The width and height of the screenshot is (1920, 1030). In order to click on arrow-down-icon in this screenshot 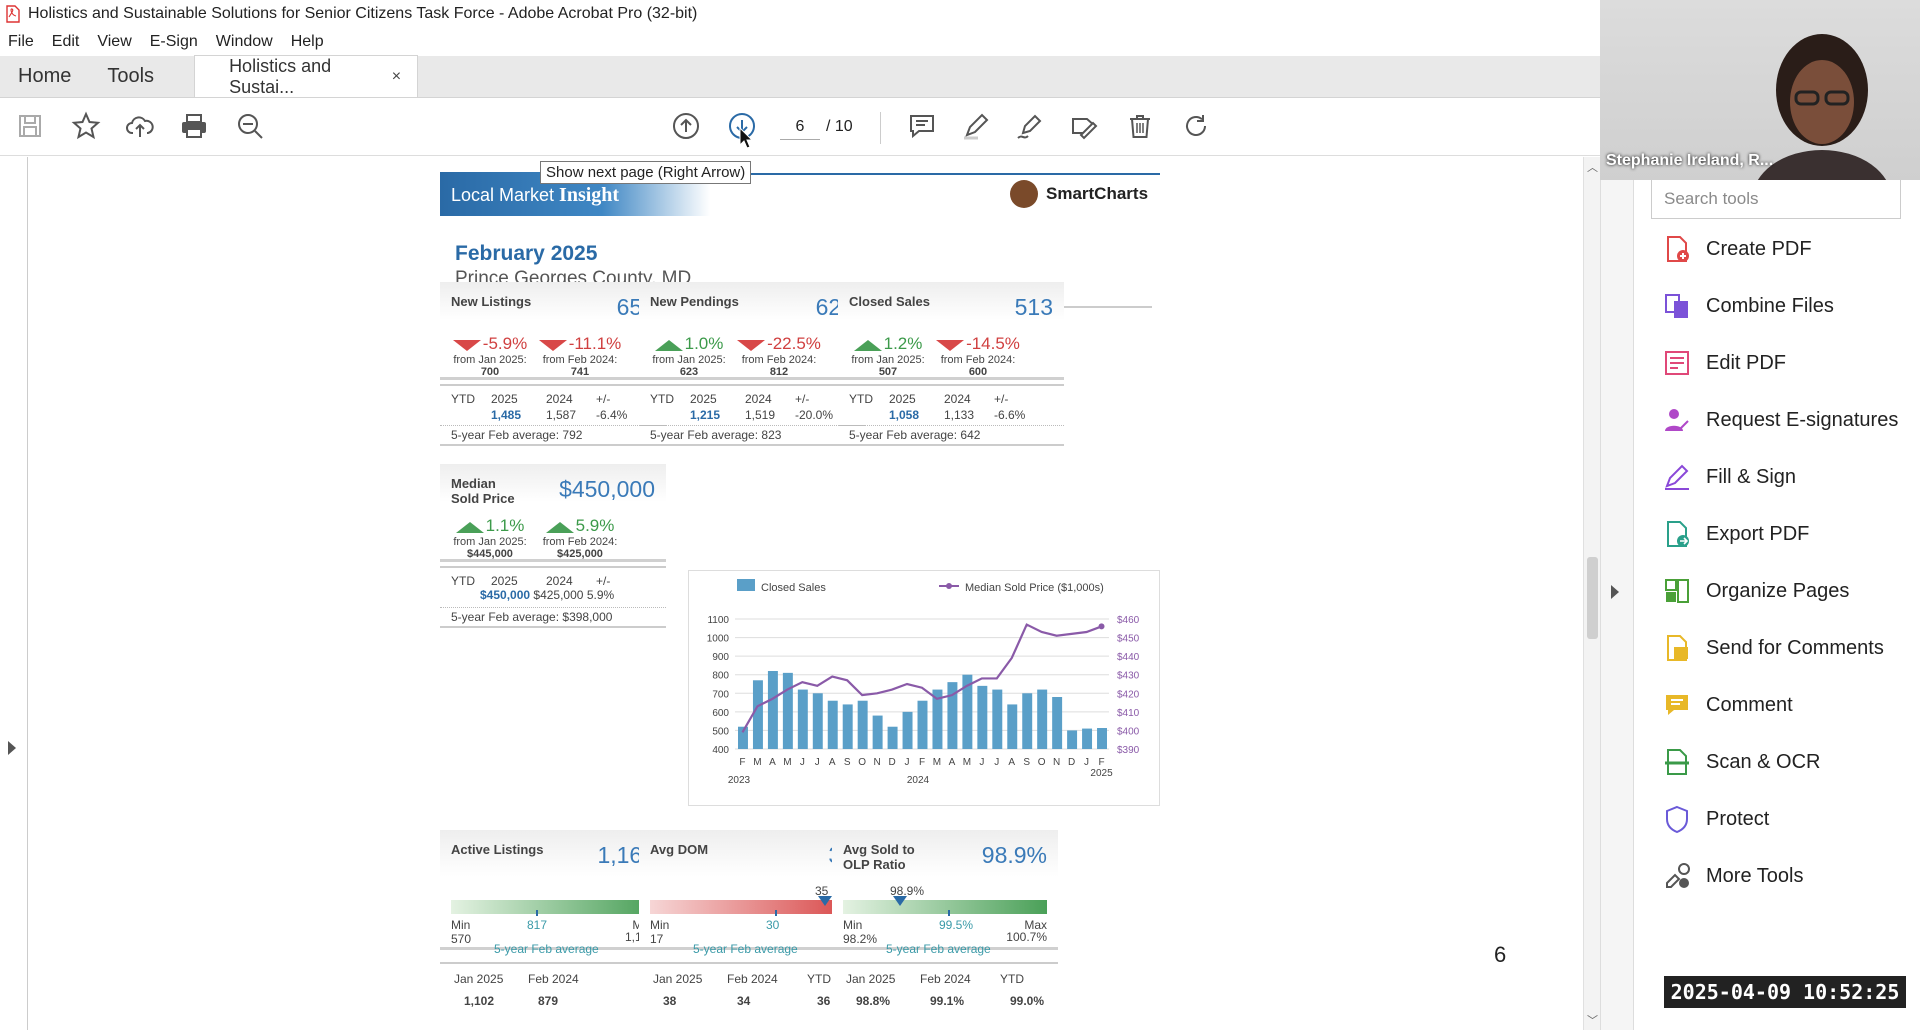, I will do `click(466, 345)`.